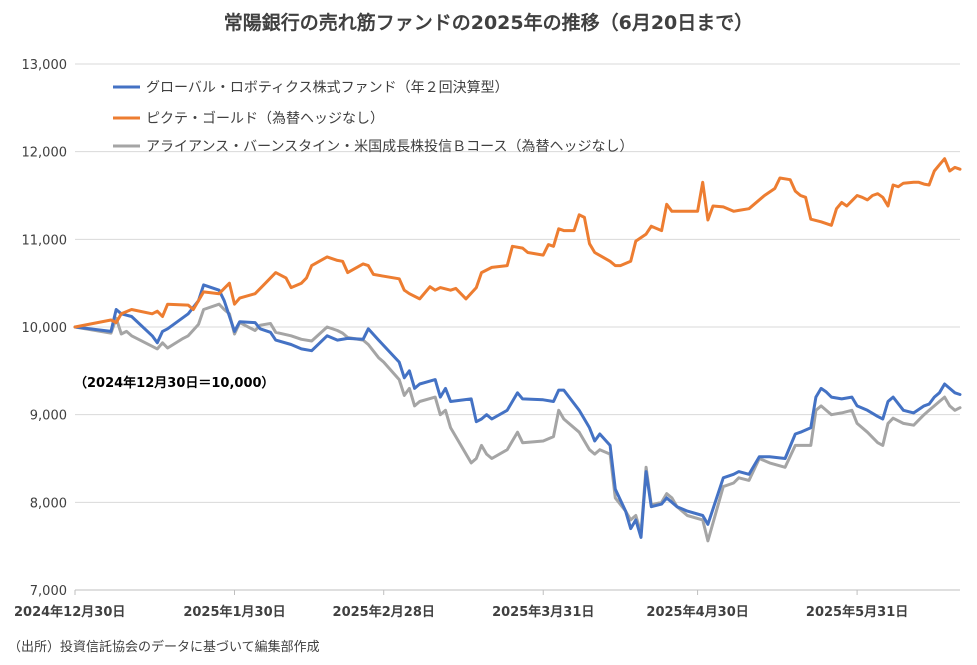  What do you see at coordinates (174, 383) in the screenshot?
I see `base-annotation: （2024年12月30日＝10,000）` at bounding box center [174, 383].